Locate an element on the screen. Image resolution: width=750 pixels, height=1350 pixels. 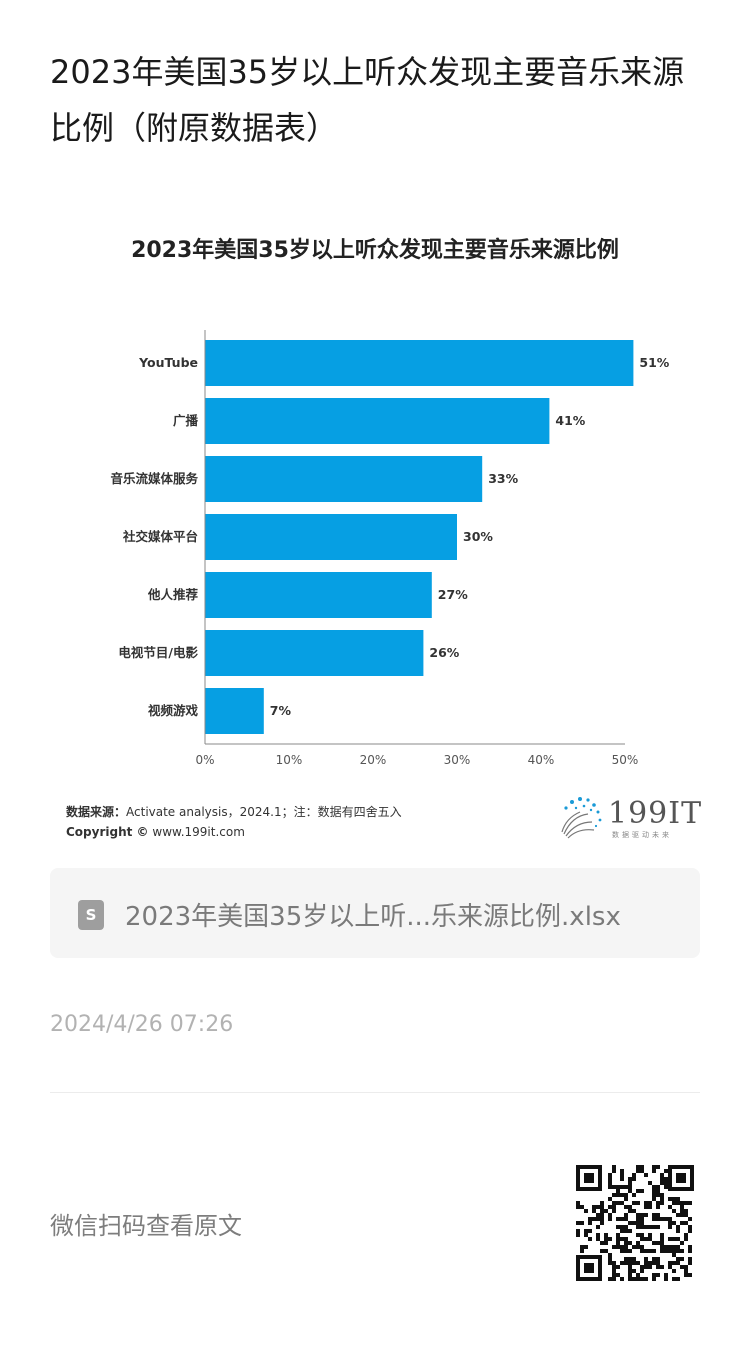
x-tick-label: 30% is located at coordinates (457, 760).